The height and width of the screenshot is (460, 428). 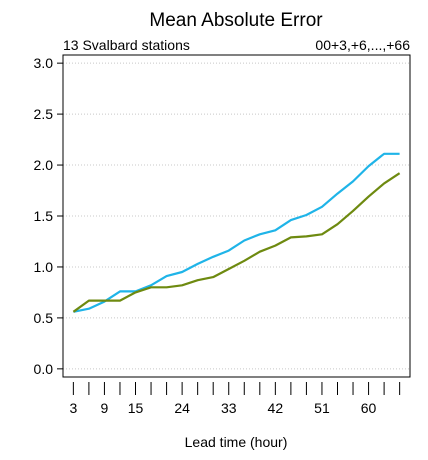 I want to click on x-tick-label: 24, so click(x=182, y=408).